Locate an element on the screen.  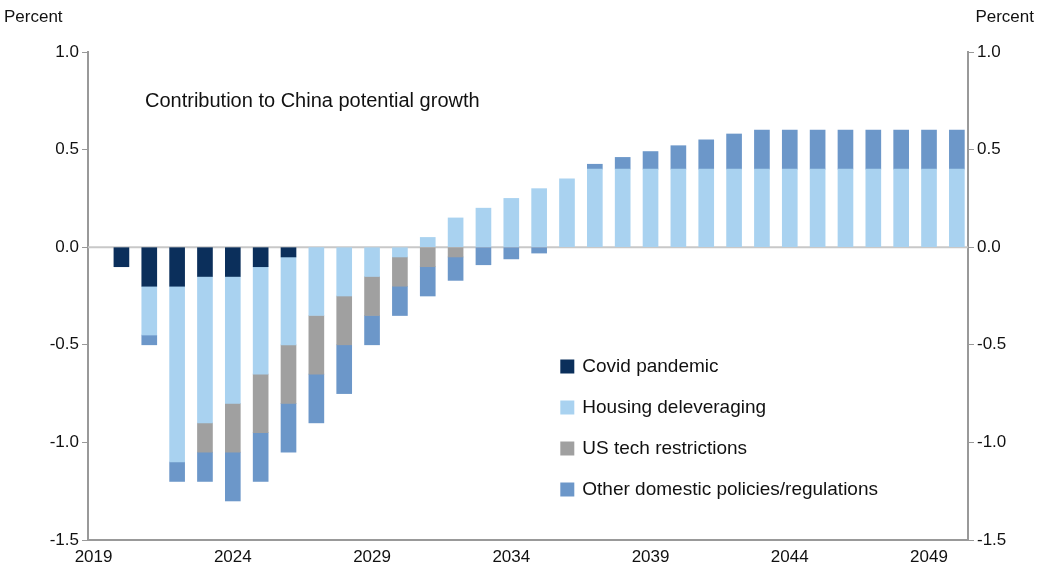
x-tick-label: 2039 is located at coordinates (650, 556).